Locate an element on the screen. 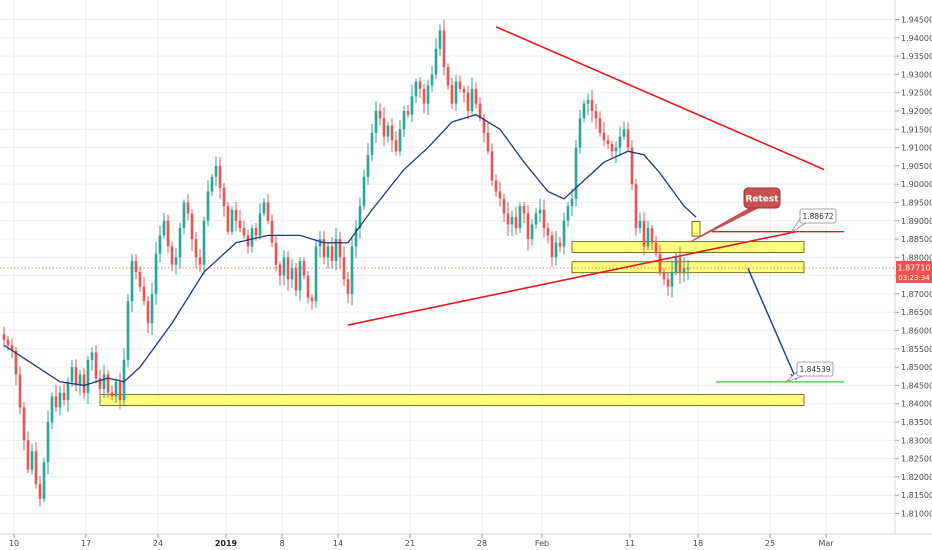 Image resolution: width=932 pixels, height=550 pixels. current-price-tag-box is located at coordinates (914, 271).